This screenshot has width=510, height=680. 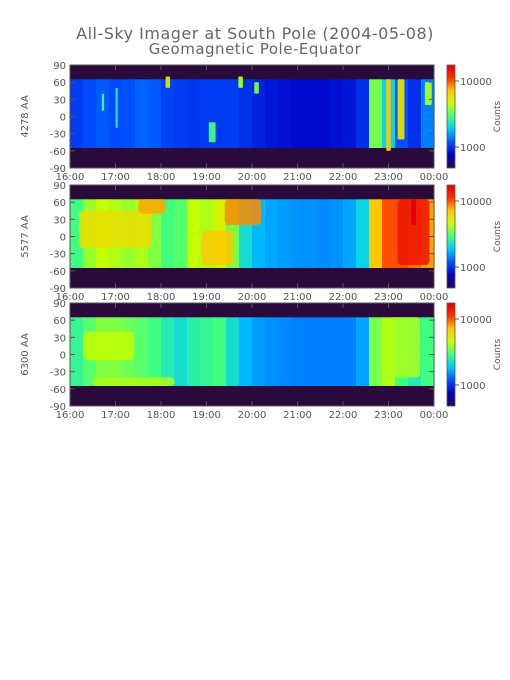 I want to click on y-axis-label: 4278 AA, so click(x=25, y=116).